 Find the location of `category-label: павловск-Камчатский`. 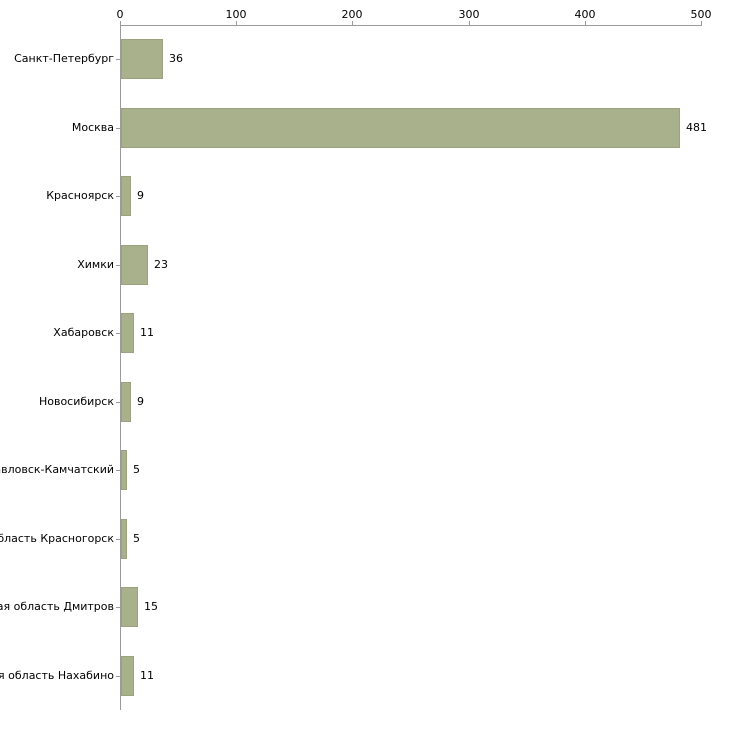

category-label: павловск-Камчатский is located at coordinates (57, 469).